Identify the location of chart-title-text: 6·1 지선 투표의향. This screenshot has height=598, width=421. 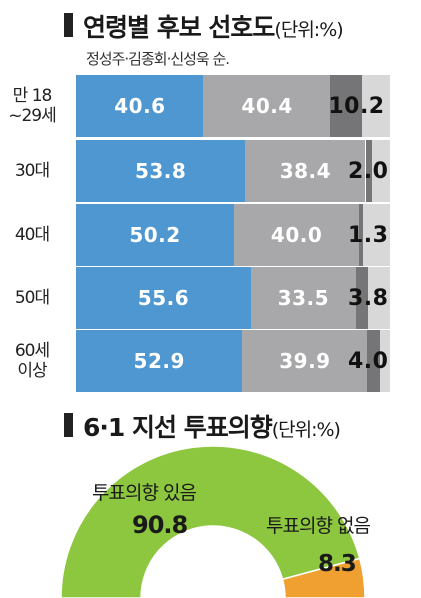
(178, 427).